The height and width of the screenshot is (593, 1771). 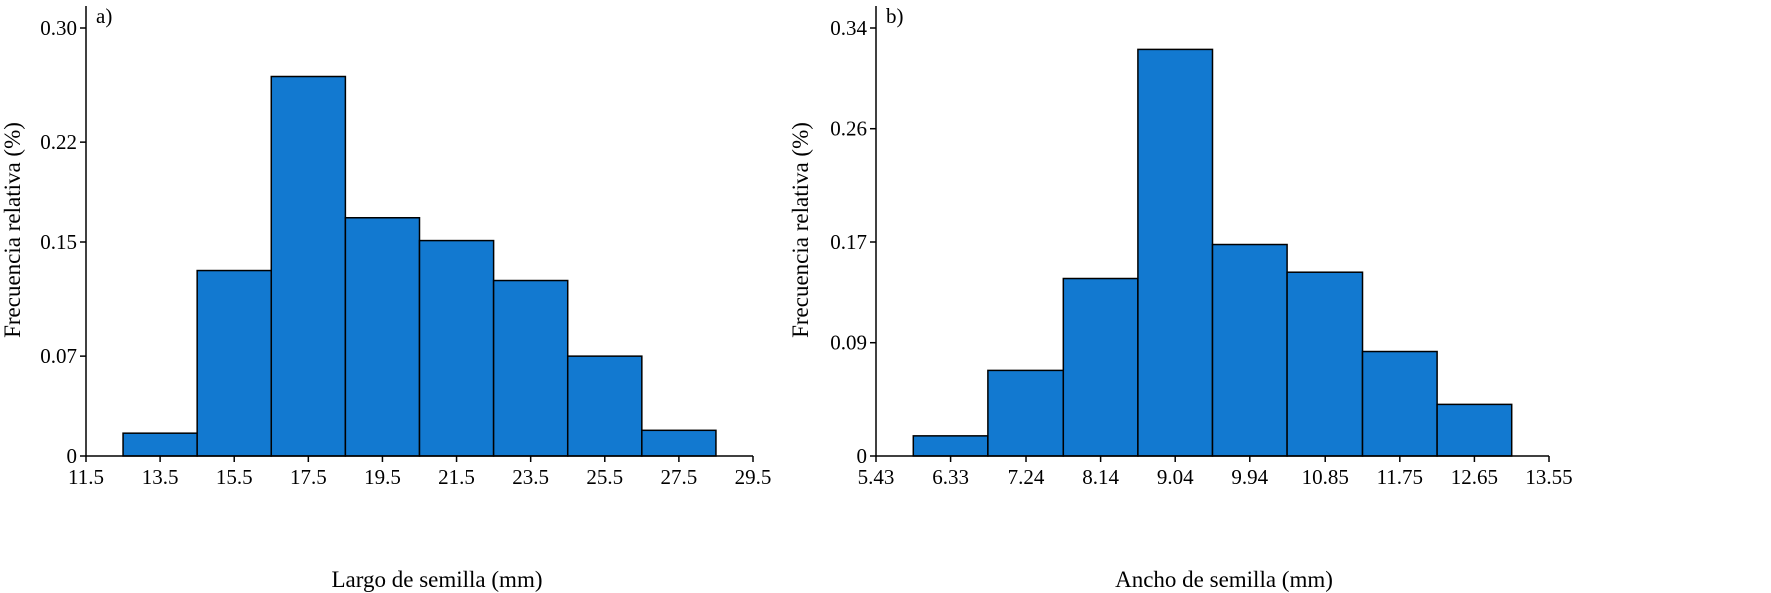 What do you see at coordinates (72, 456) in the screenshot?
I see `y-tick-label-a-1: 0` at bounding box center [72, 456].